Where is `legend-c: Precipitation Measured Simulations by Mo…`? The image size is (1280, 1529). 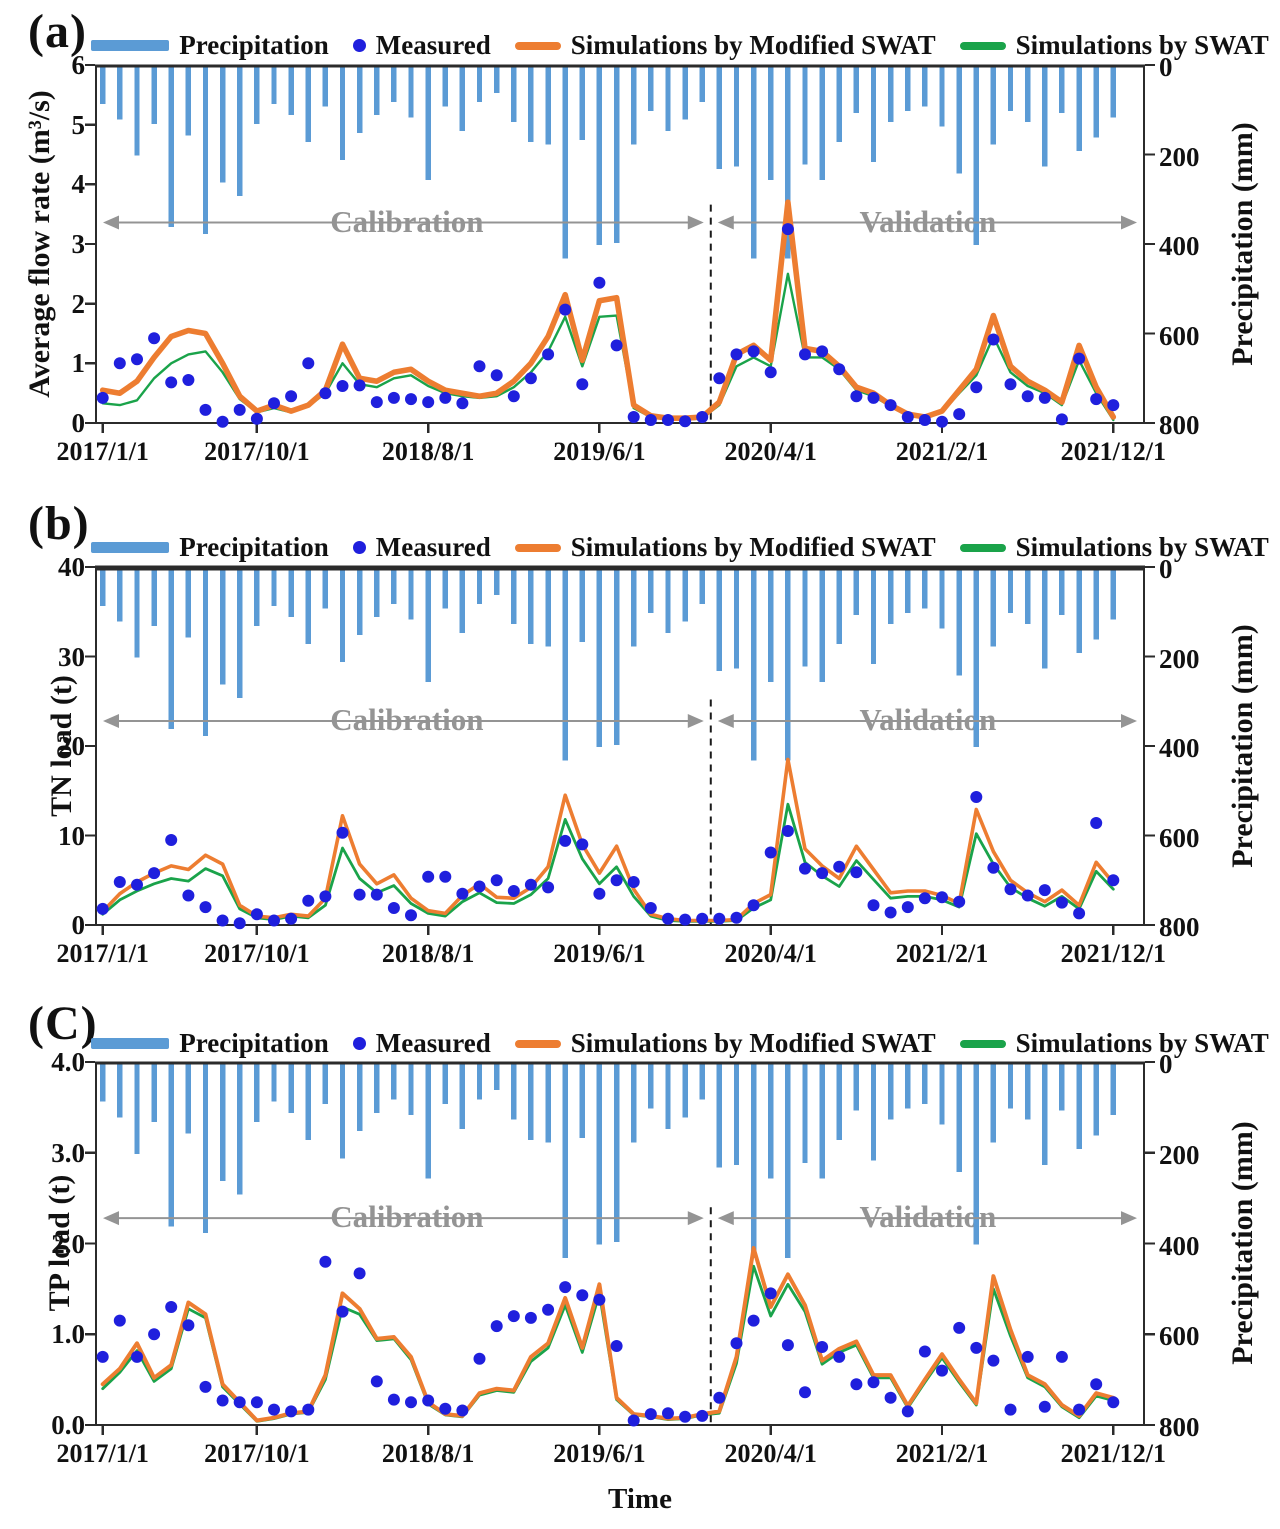
legend-c: Precipitation Measured Simulations by Mo… is located at coordinates (680, 1043).